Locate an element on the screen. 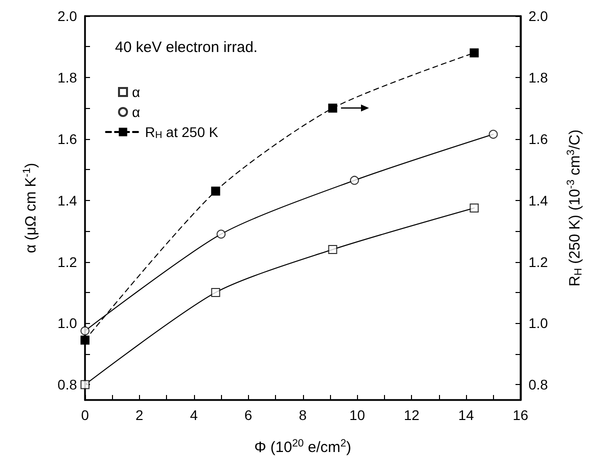 This screenshot has width=592, height=462. y2-axis-title: RH (250 K) (10-3 cm3/C) is located at coordinates (574, 208).